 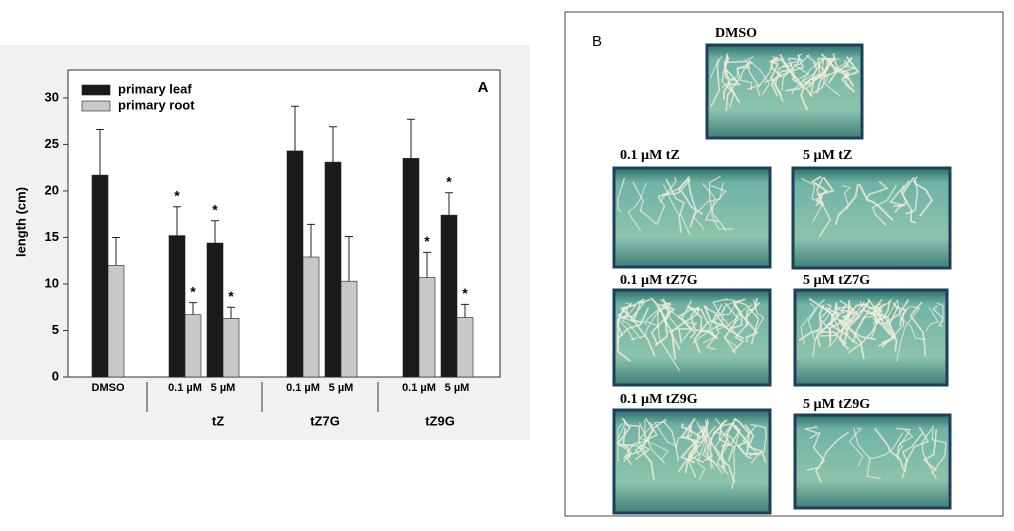 I want to click on photo, so click(x=692, y=217).